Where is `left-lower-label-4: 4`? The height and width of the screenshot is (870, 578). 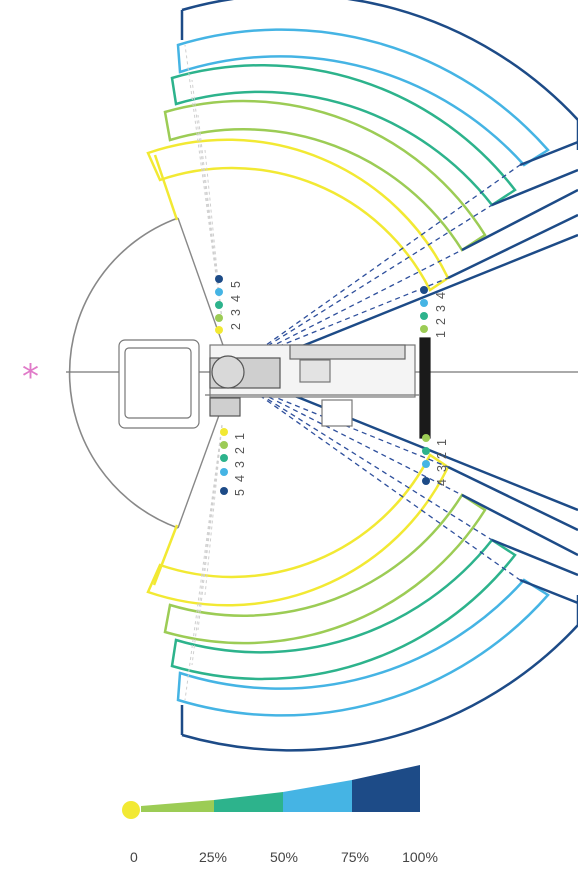
left-lower-label-4: 4 is located at coordinates (240, 478).